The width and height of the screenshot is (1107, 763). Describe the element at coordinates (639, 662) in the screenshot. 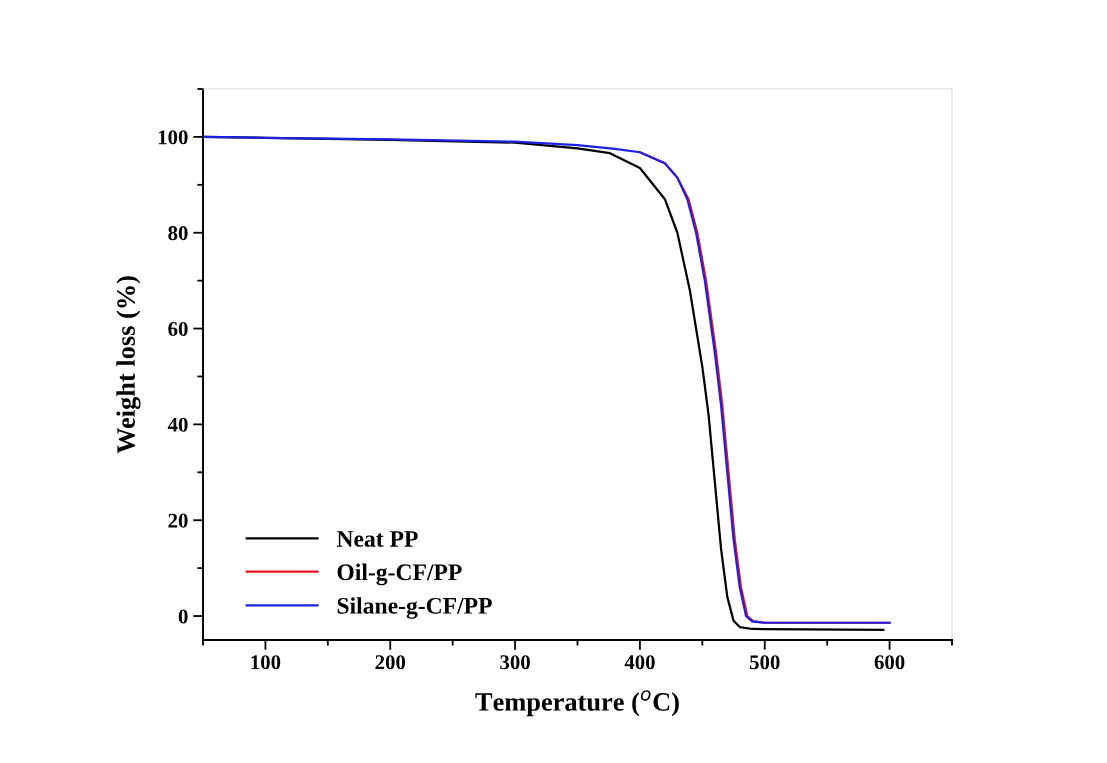

I see `x-tick-label: 400` at that location.